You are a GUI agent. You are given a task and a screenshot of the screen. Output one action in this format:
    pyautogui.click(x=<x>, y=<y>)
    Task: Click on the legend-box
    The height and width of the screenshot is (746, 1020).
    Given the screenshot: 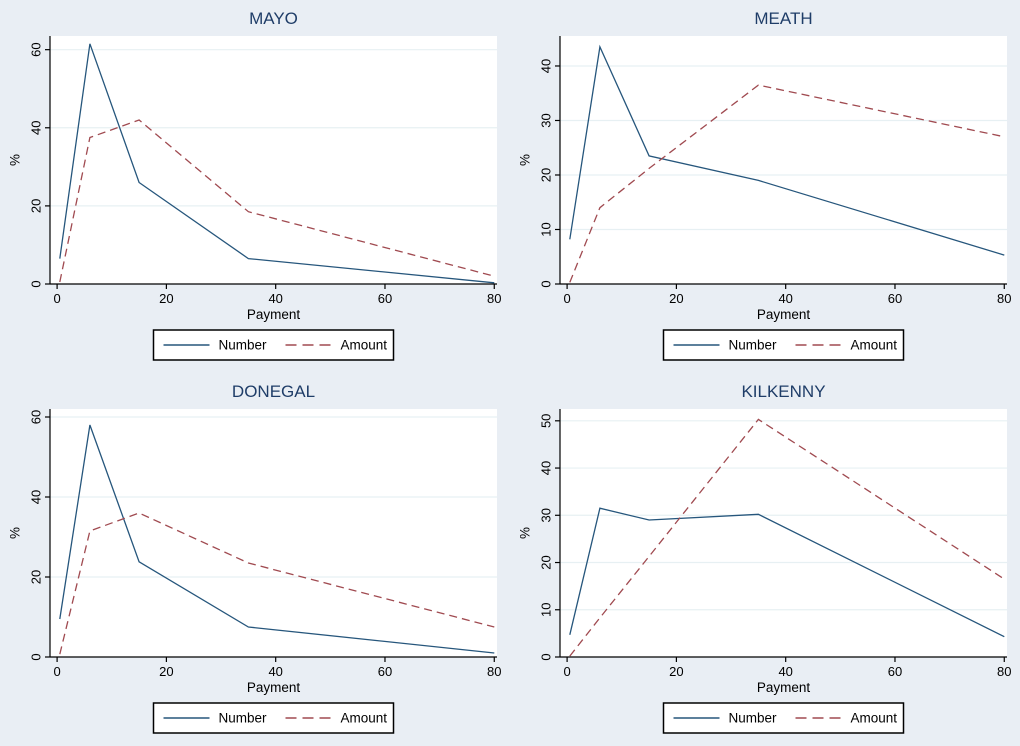 What is the action you would take?
    pyautogui.click(x=273, y=345)
    